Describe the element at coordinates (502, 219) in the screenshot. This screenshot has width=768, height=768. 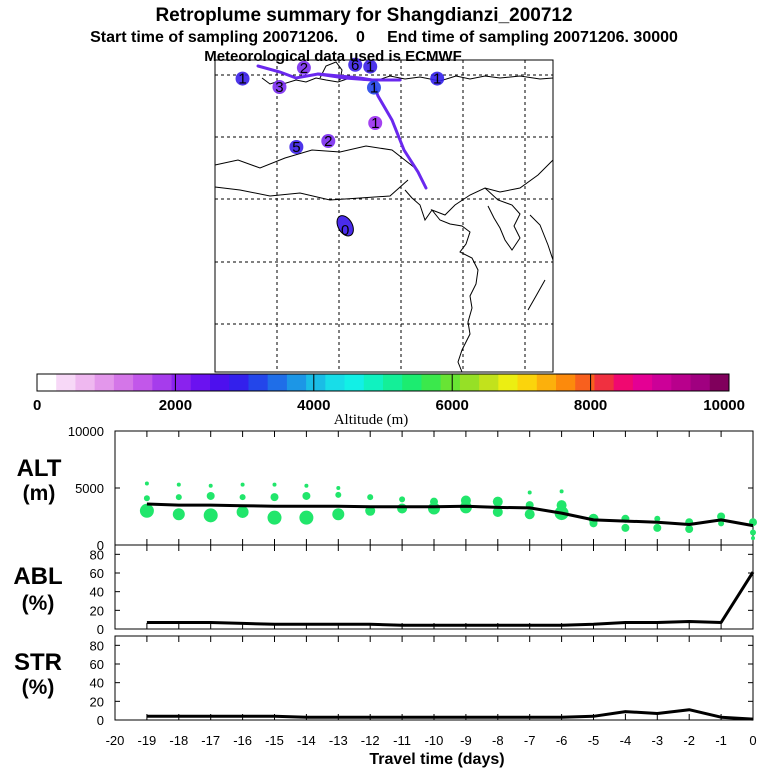
I see `korea-coast` at that location.